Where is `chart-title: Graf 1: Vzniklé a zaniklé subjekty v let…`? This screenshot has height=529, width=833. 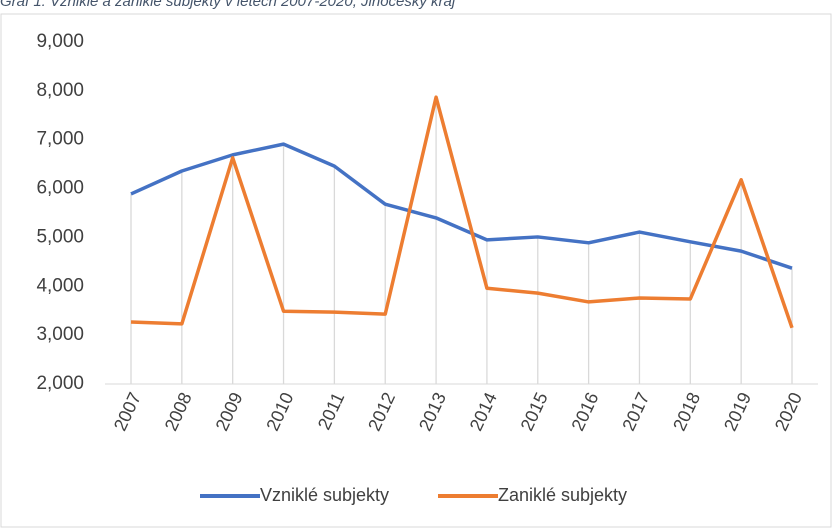 chart-title: Graf 1: Vzniklé a zaniklé subjekty v let… is located at coordinates (228, 5).